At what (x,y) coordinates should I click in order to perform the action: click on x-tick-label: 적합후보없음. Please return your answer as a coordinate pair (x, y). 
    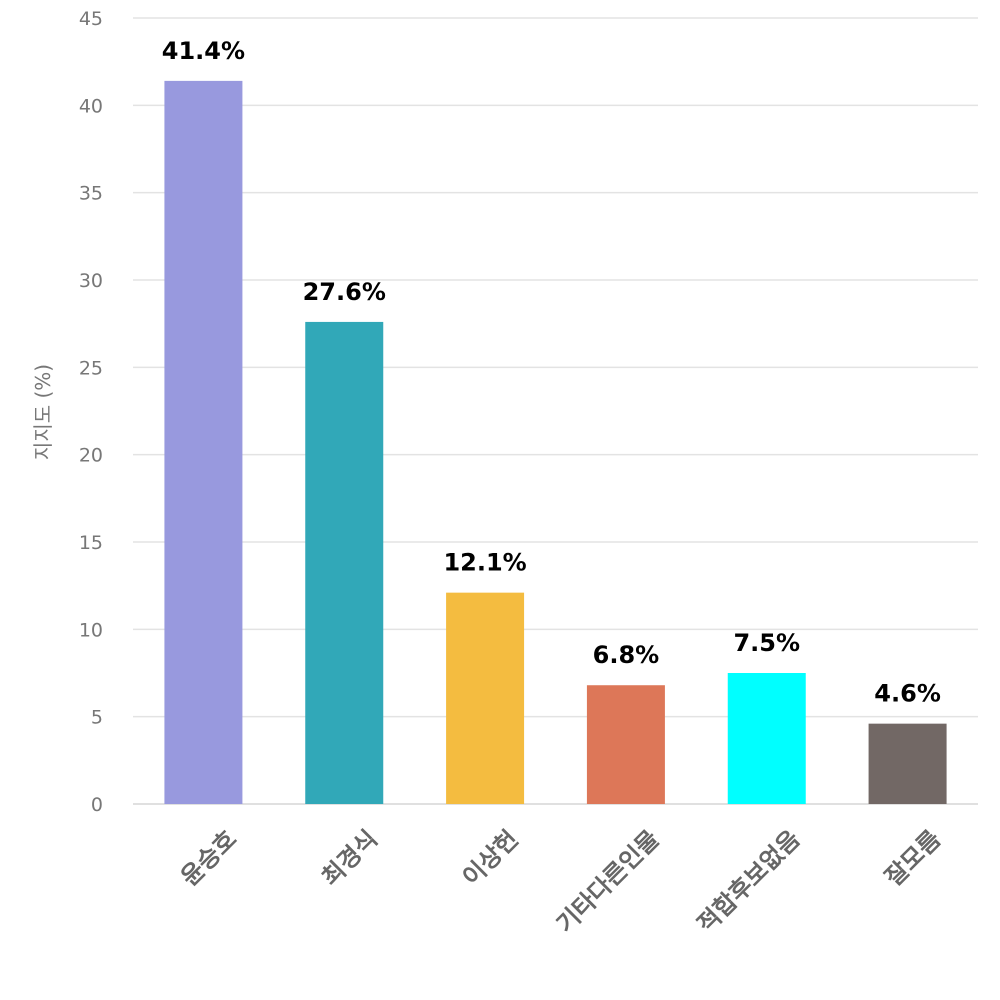
    Looking at the image, I should click on (748, 881).